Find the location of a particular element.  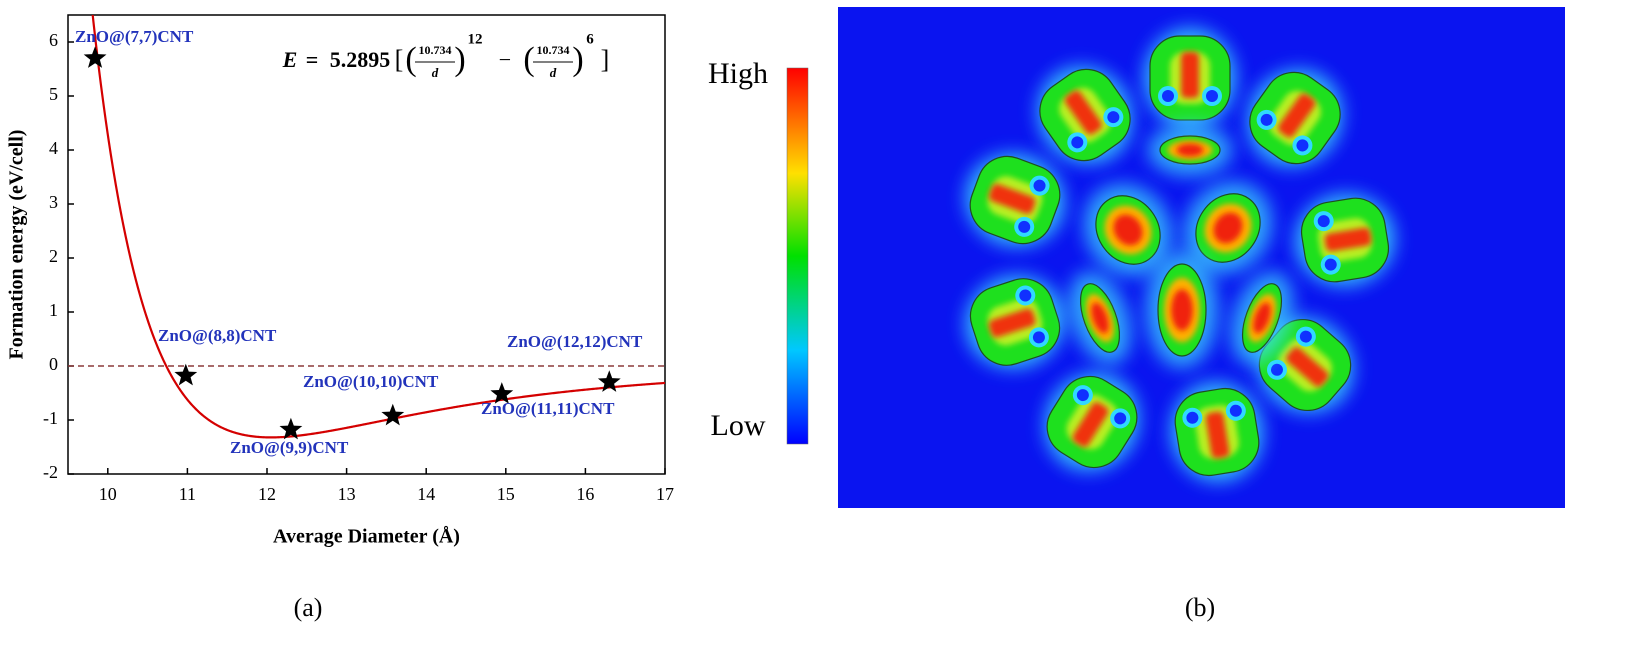

x-tick-label: 16 is located at coordinates (585, 494).